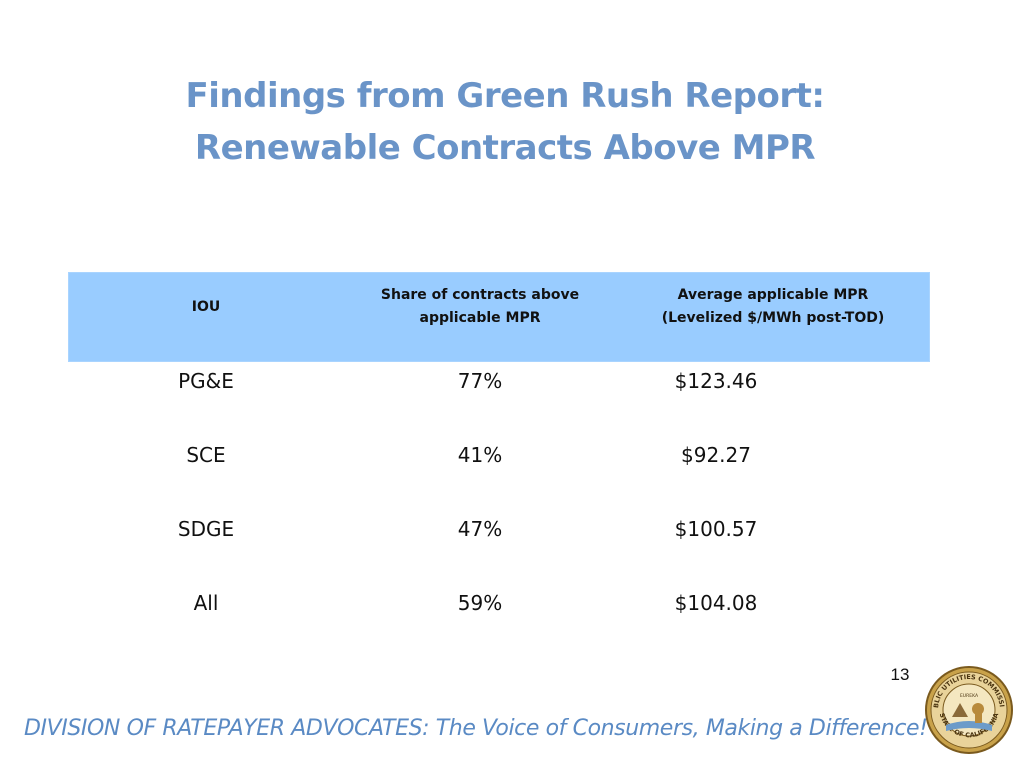  Describe the element at coordinates (206, 307) in the screenshot. I see `header-iou-label: IOU` at that location.